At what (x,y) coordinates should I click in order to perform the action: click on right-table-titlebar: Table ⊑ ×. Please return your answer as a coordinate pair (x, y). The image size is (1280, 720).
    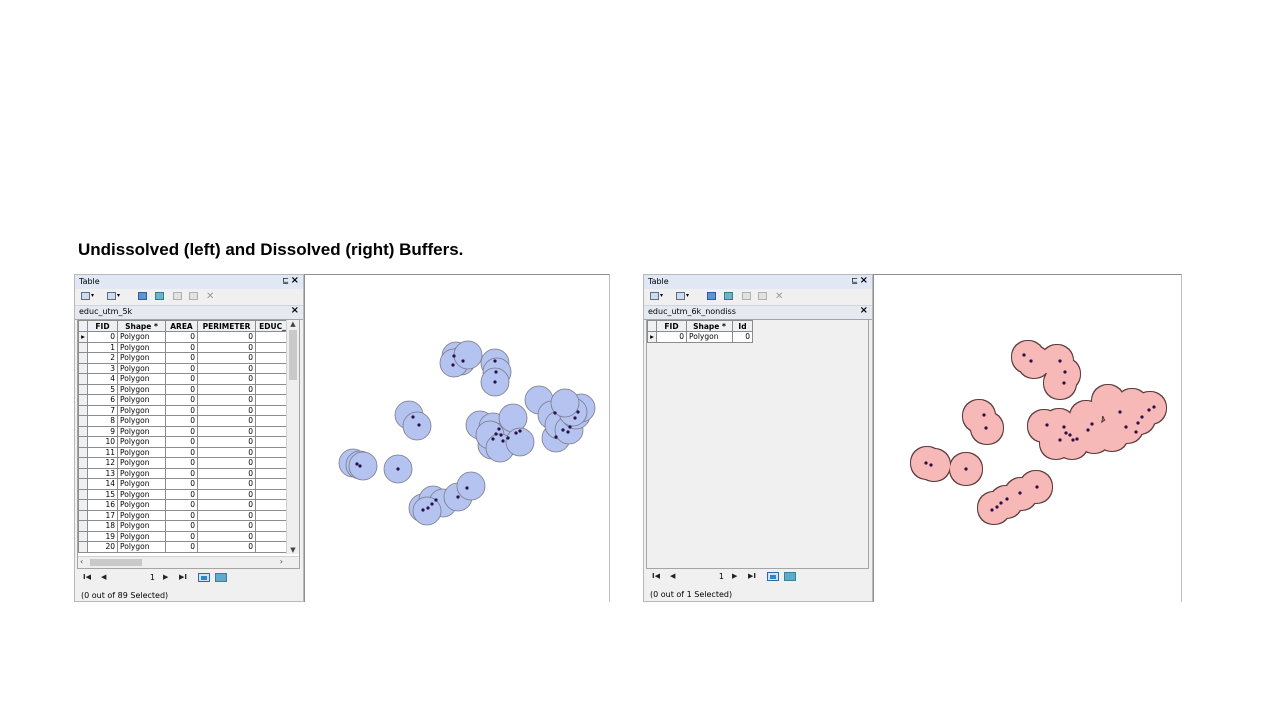
    Looking at the image, I should click on (758, 282).